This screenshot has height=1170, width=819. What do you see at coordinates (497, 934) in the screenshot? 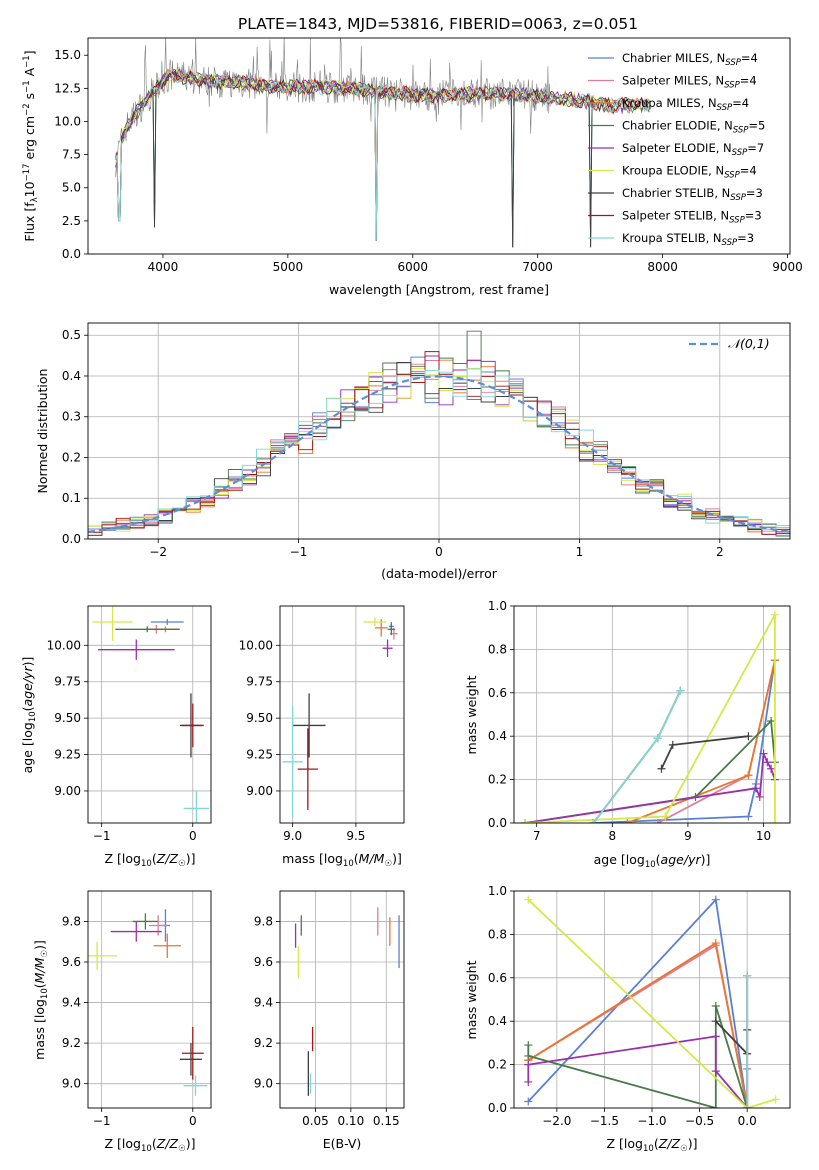
I see `y-tick-label: 0.8` at bounding box center [497, 934].